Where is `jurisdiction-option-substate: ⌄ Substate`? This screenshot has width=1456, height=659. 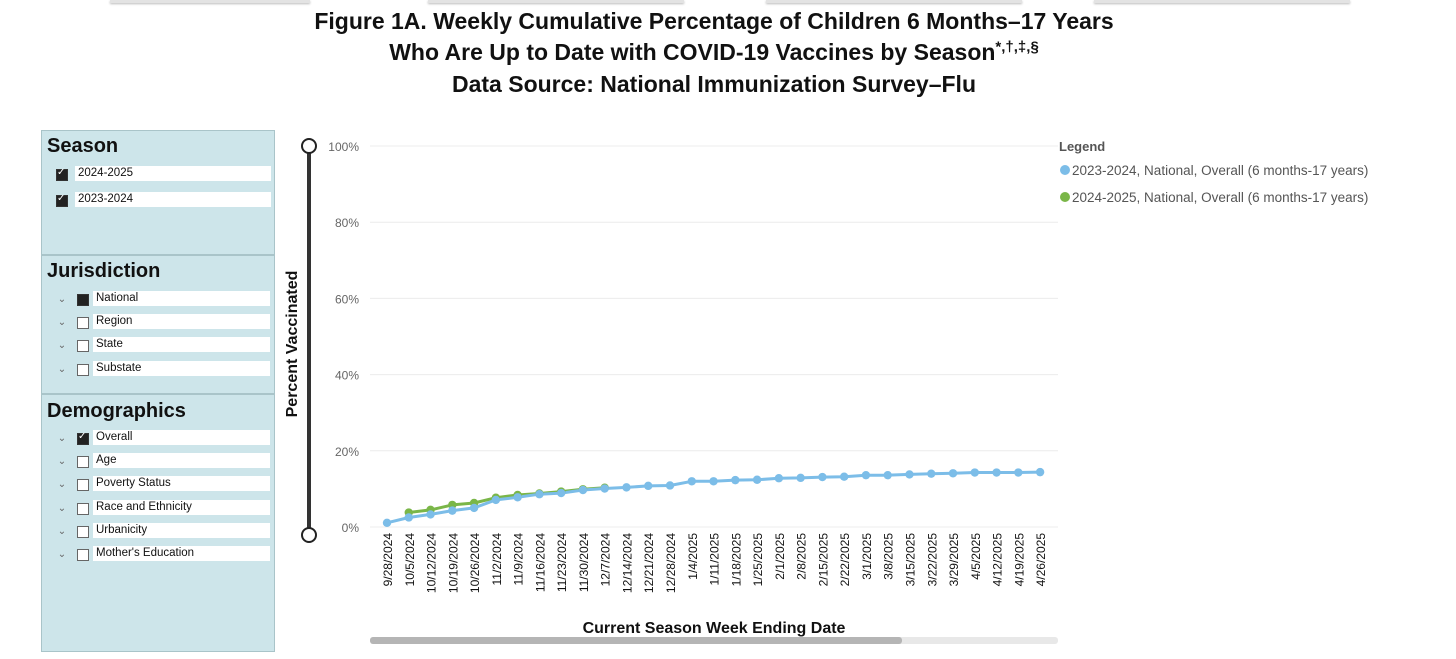 jurisdiction-option-substate: ⌄ Substate is located at coordinates (158, 369).